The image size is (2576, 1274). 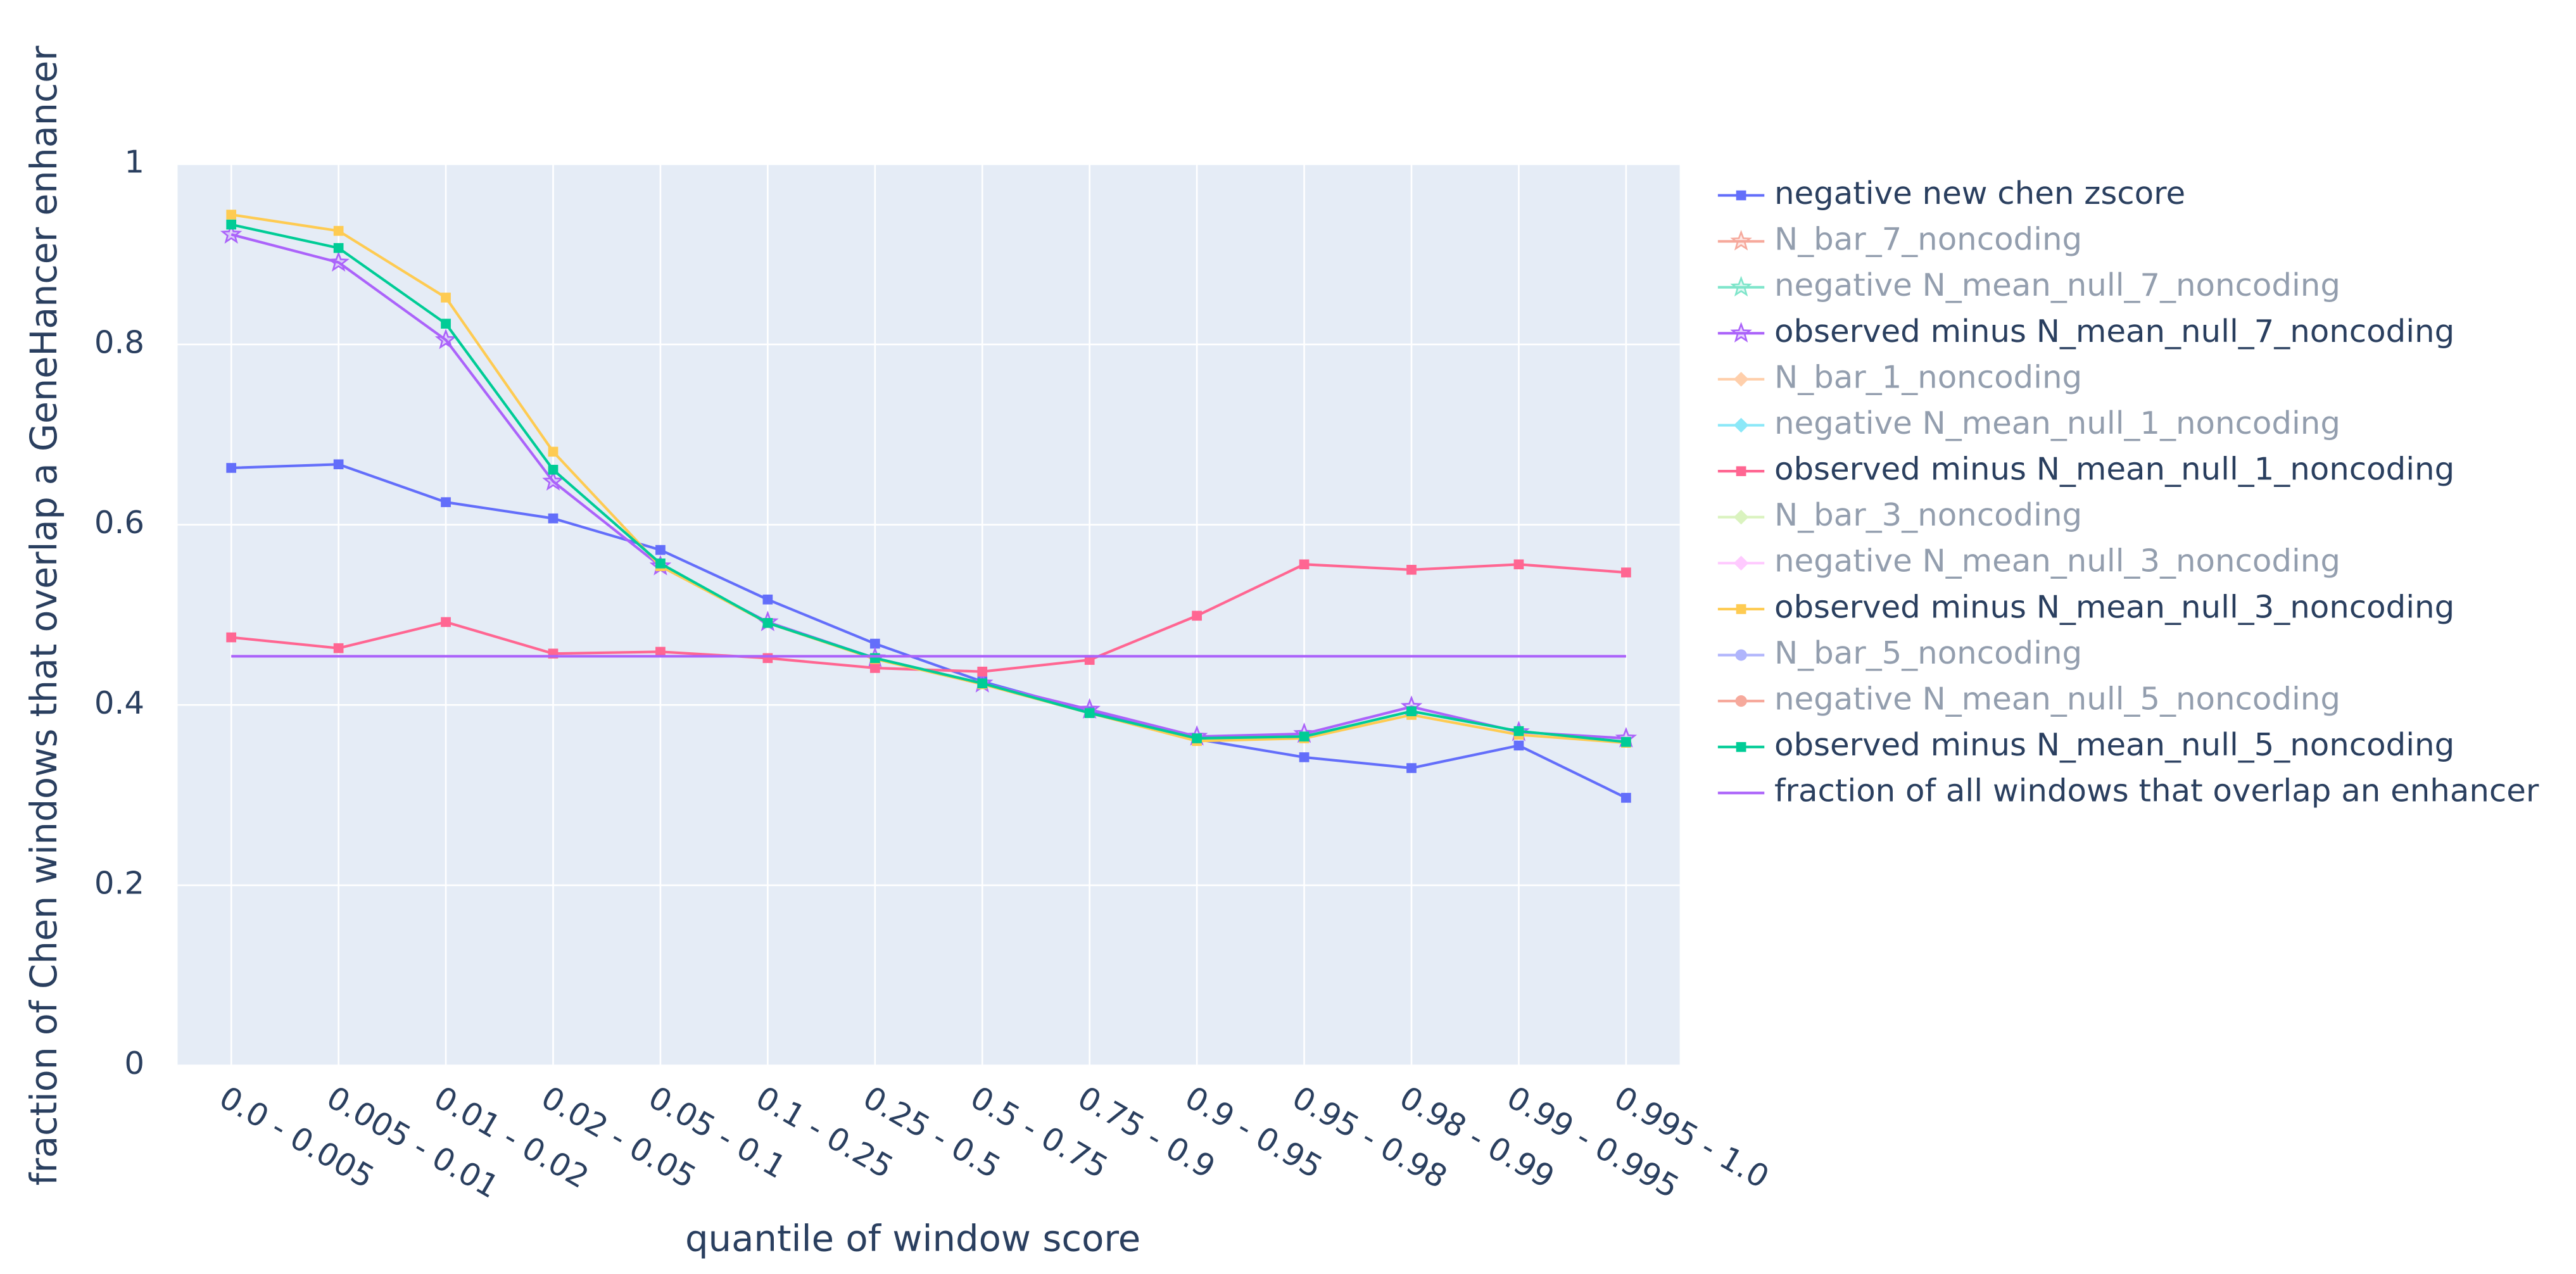 I want to click on legend-label: N_bar_3_noncoding, so click(x=1928, y=514).